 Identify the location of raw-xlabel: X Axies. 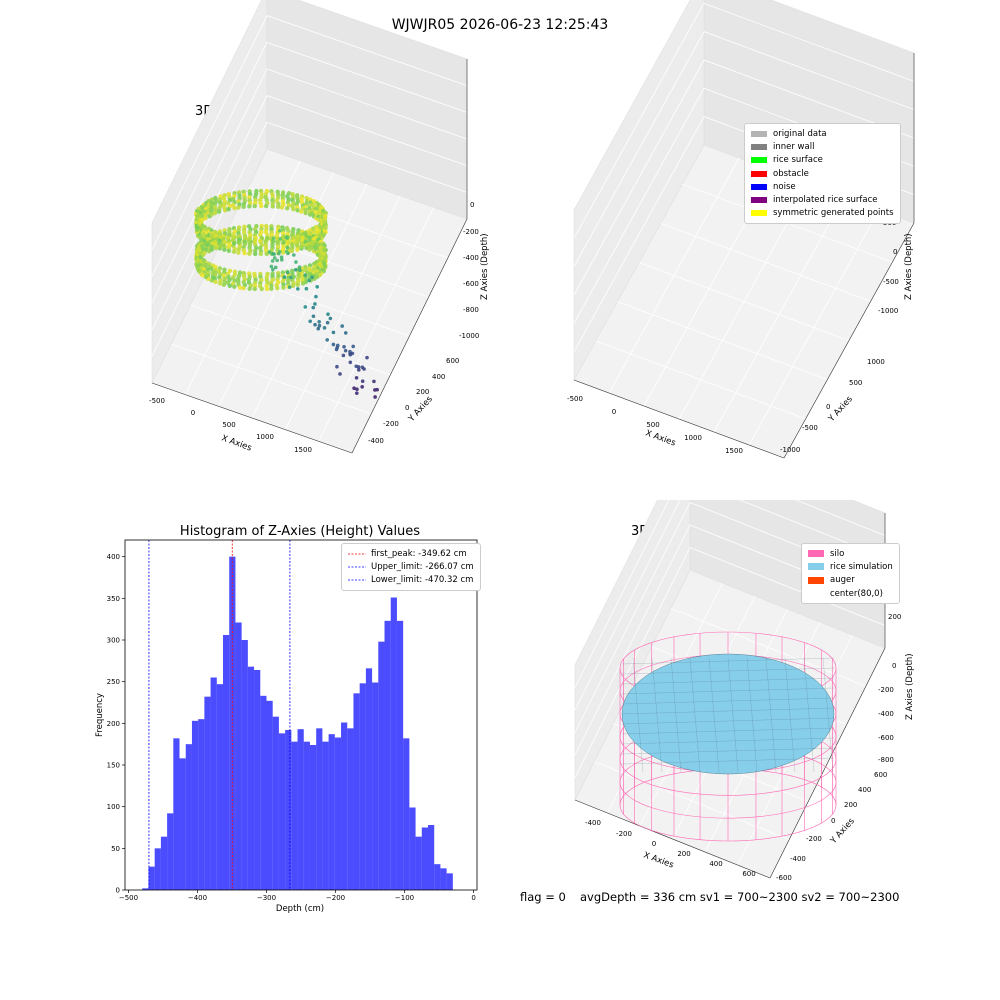
(236, 443).